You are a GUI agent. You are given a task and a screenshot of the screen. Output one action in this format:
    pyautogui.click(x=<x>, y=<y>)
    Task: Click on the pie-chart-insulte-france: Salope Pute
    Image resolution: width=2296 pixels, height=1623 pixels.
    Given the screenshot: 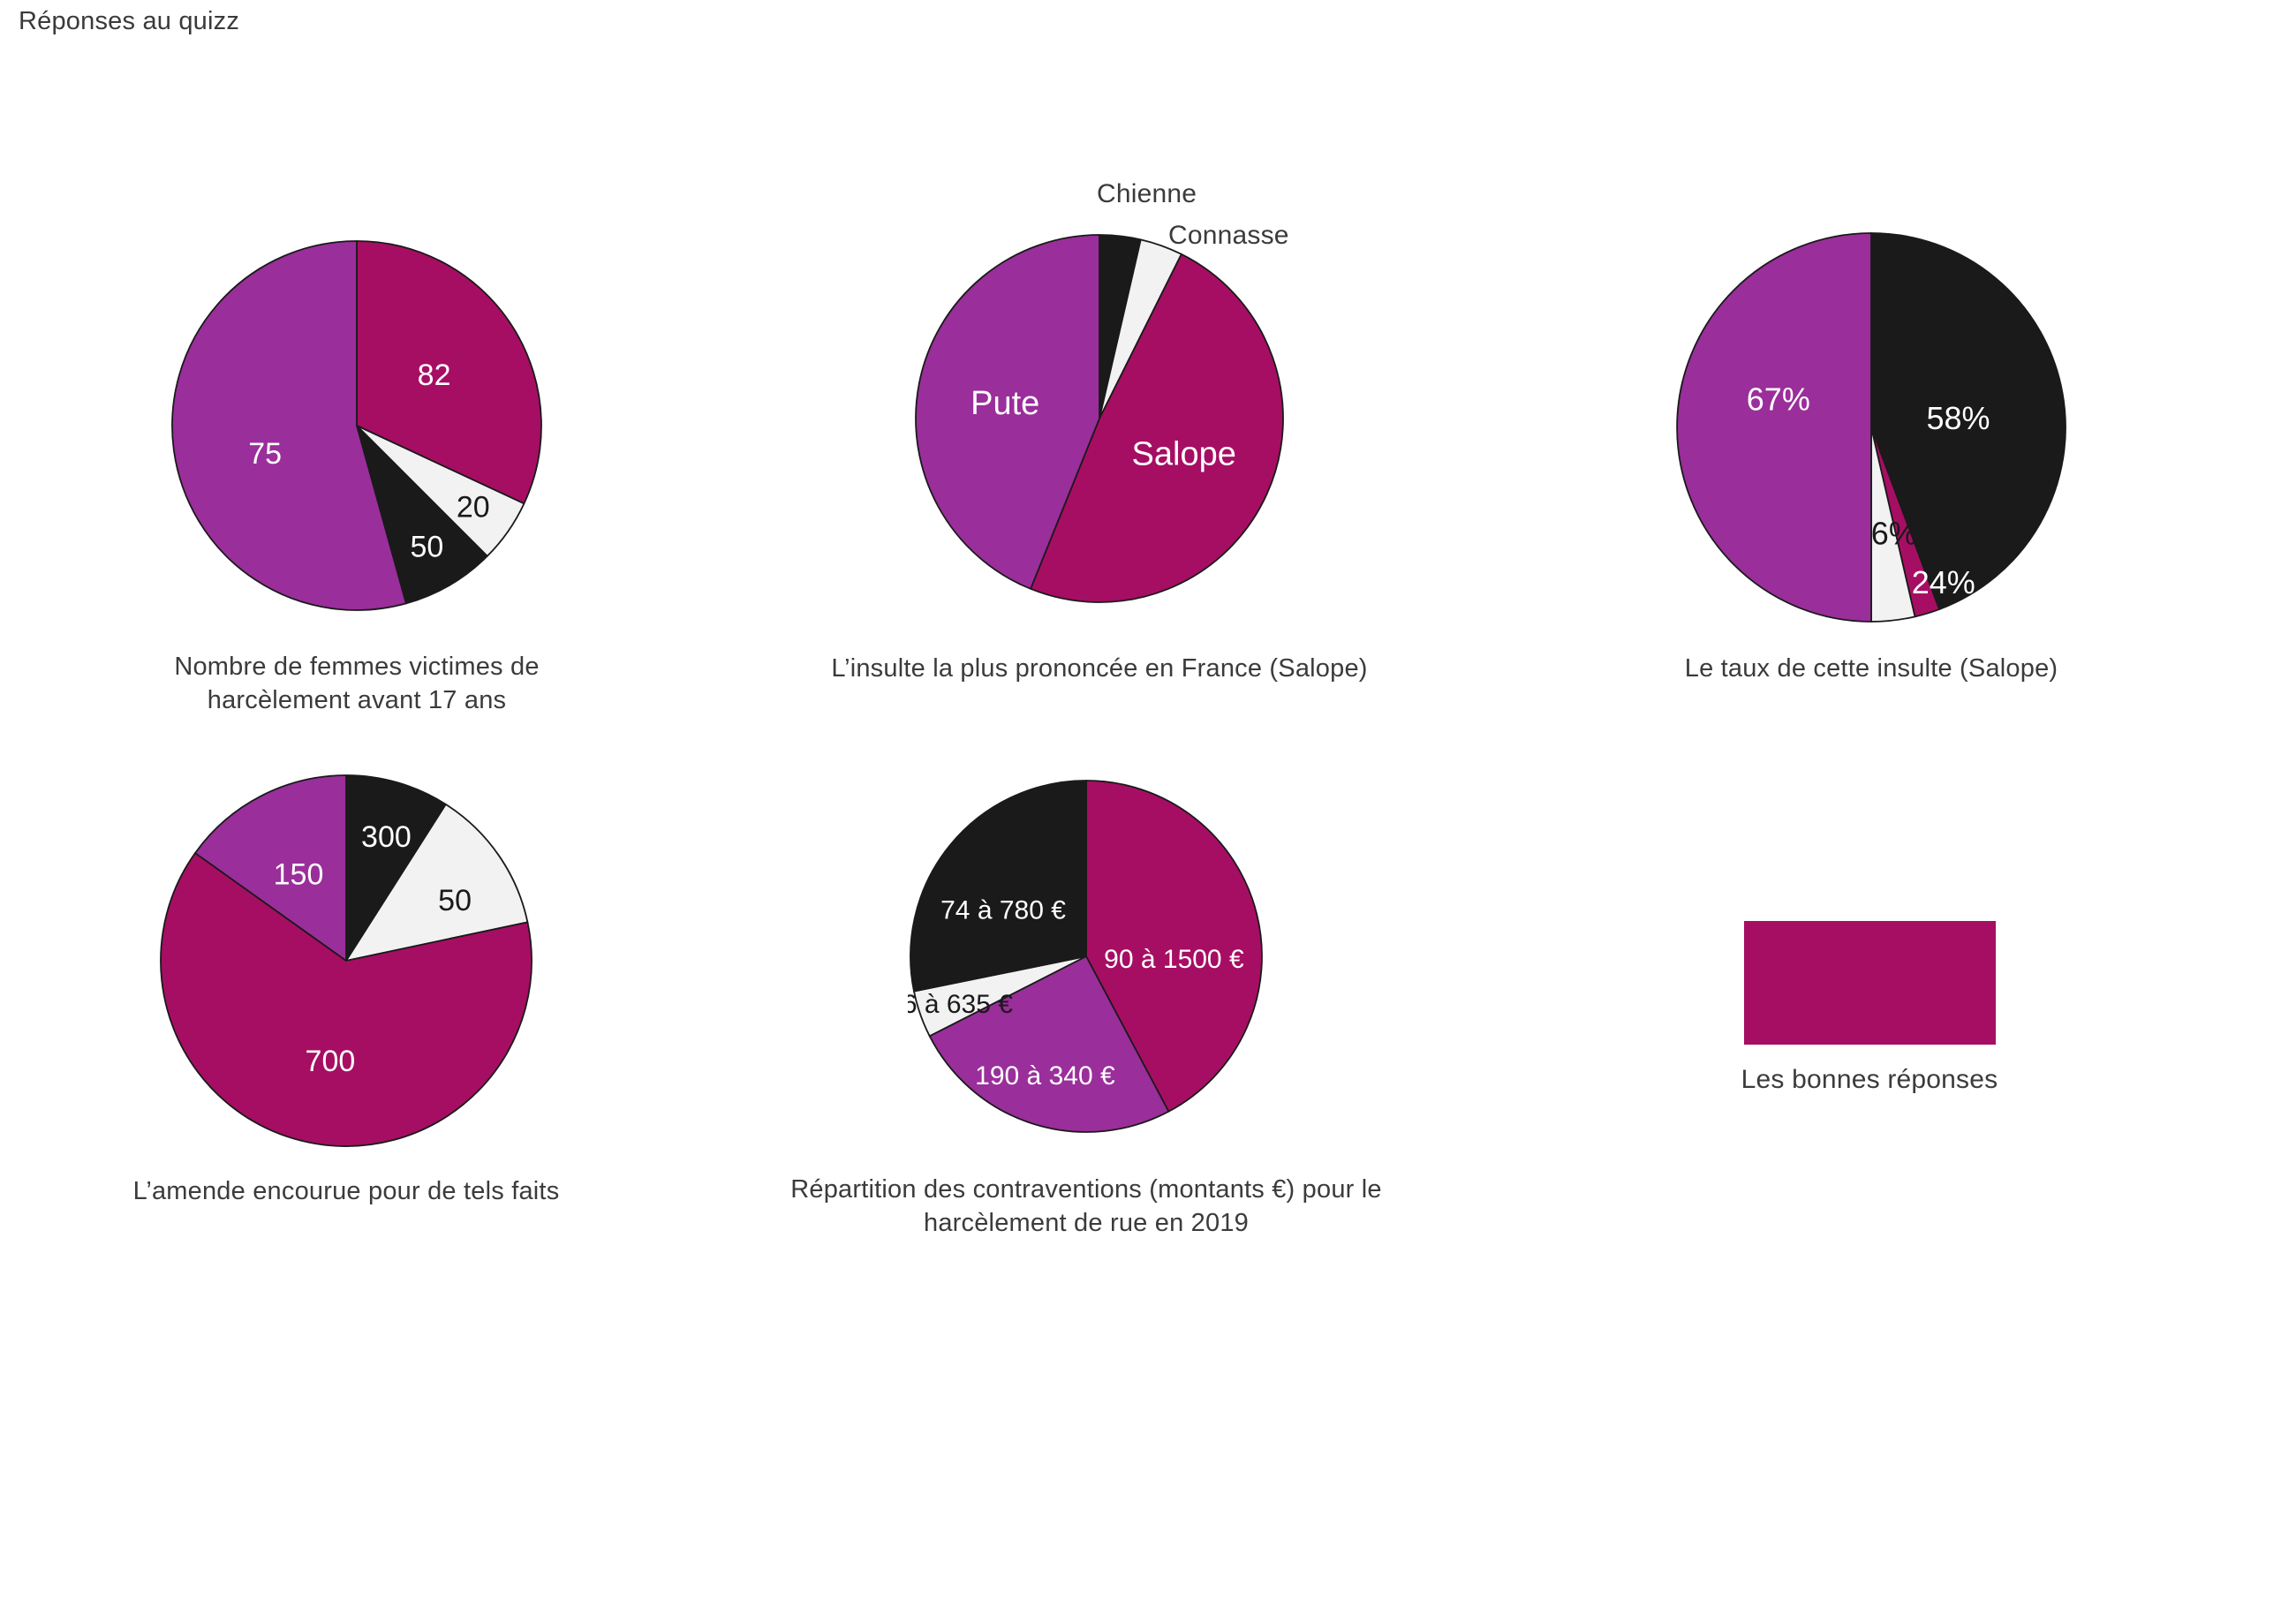 What is the action you would take?
    pyautogui.click(x=1100, y=418)
    